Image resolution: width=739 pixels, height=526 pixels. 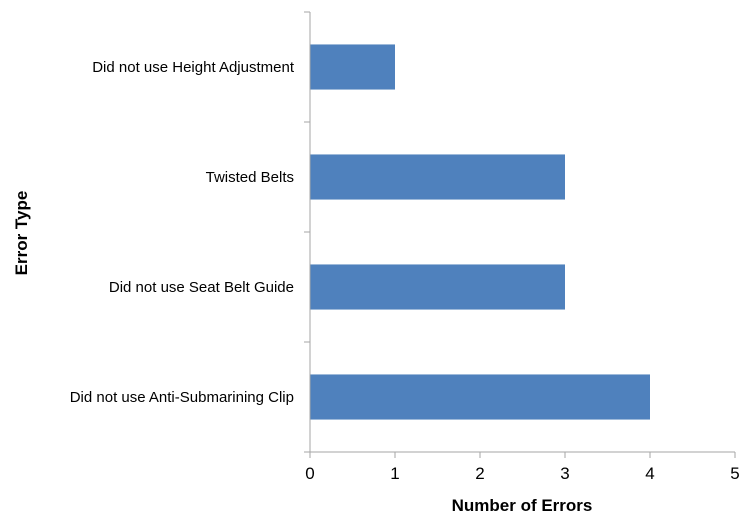 I want to click on x-tick-label-0: 0, so click(x=309, y=473).